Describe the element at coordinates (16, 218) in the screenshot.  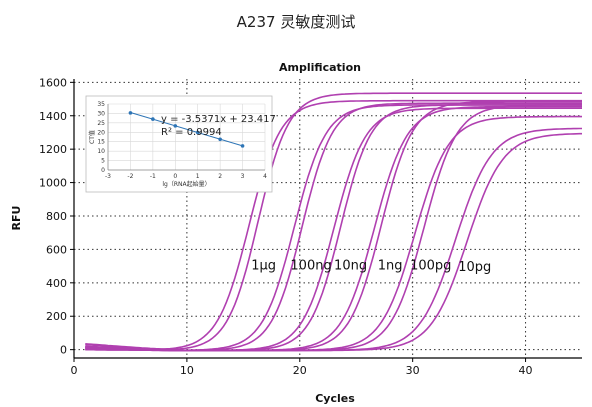
I see `y-axis-label: RFU` at that location.